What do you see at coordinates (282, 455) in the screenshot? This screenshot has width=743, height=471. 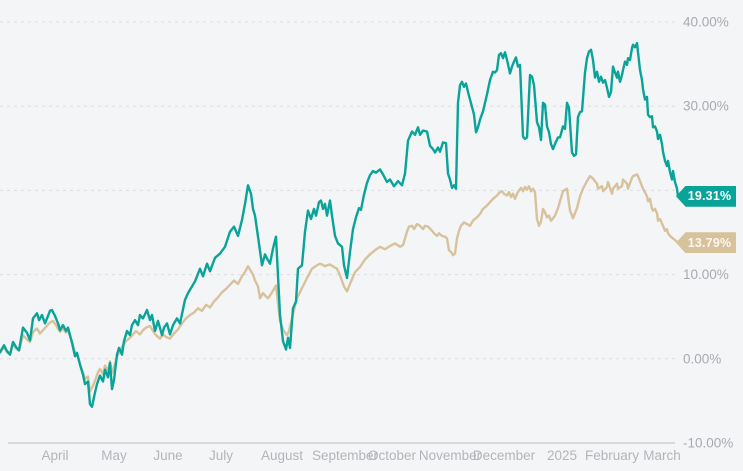 I see `x-axis-label: August` at bounding box center [282, 455].